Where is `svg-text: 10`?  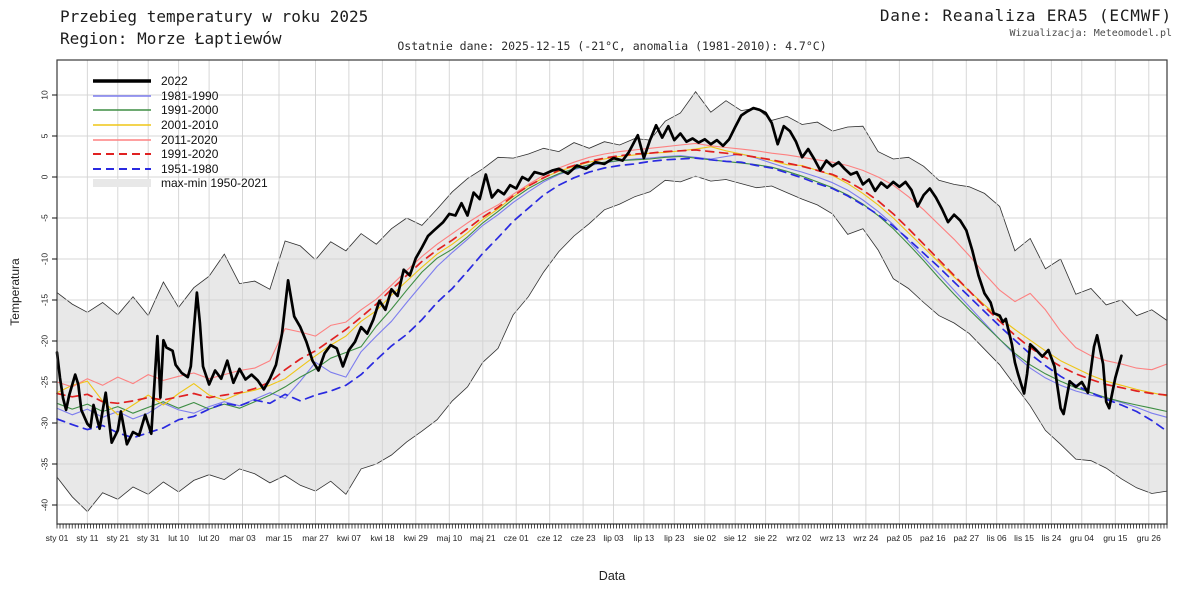 svg-text: 10 is located at coordinates (44, 95).